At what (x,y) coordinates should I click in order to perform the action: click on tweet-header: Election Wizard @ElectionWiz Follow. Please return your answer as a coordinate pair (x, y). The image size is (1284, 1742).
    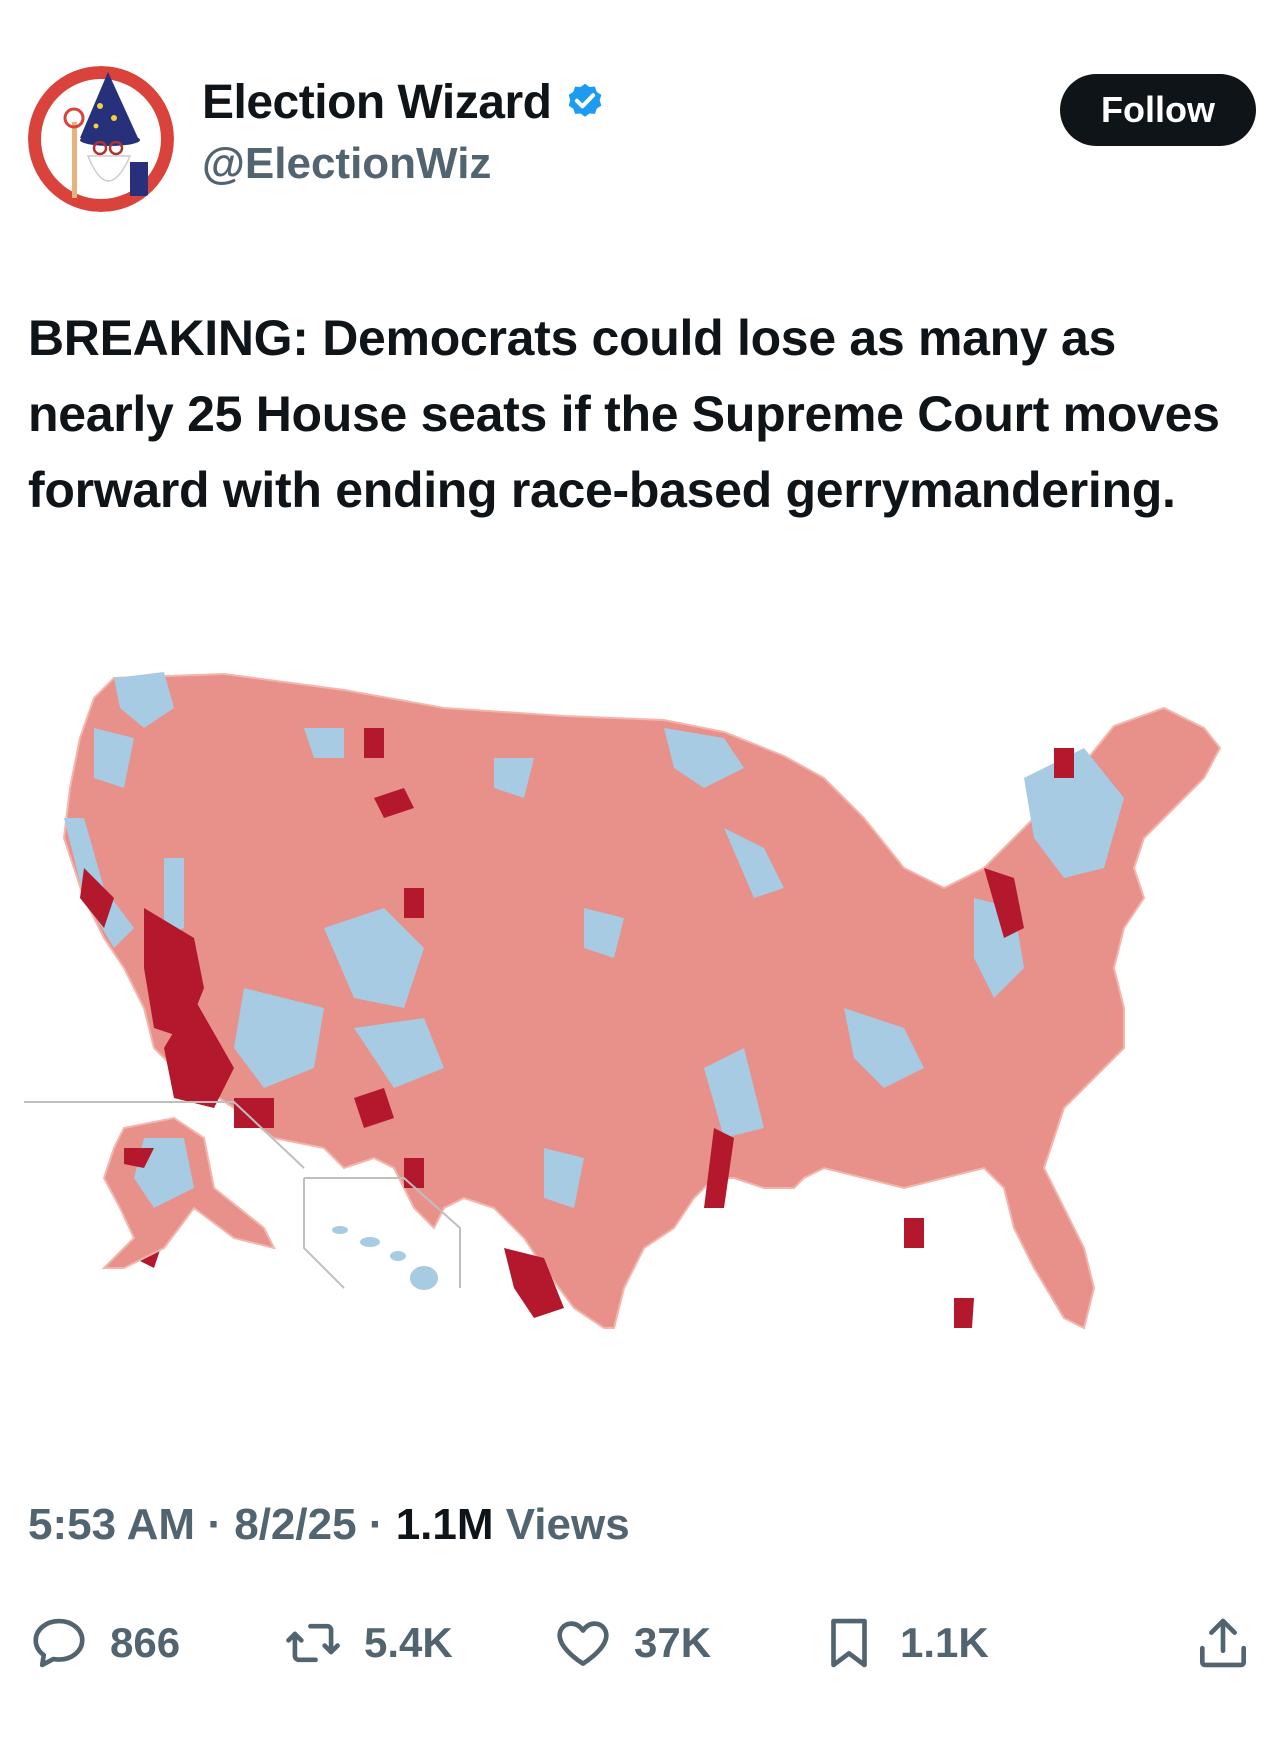
    Looking at the image, I should click on (642, 141).